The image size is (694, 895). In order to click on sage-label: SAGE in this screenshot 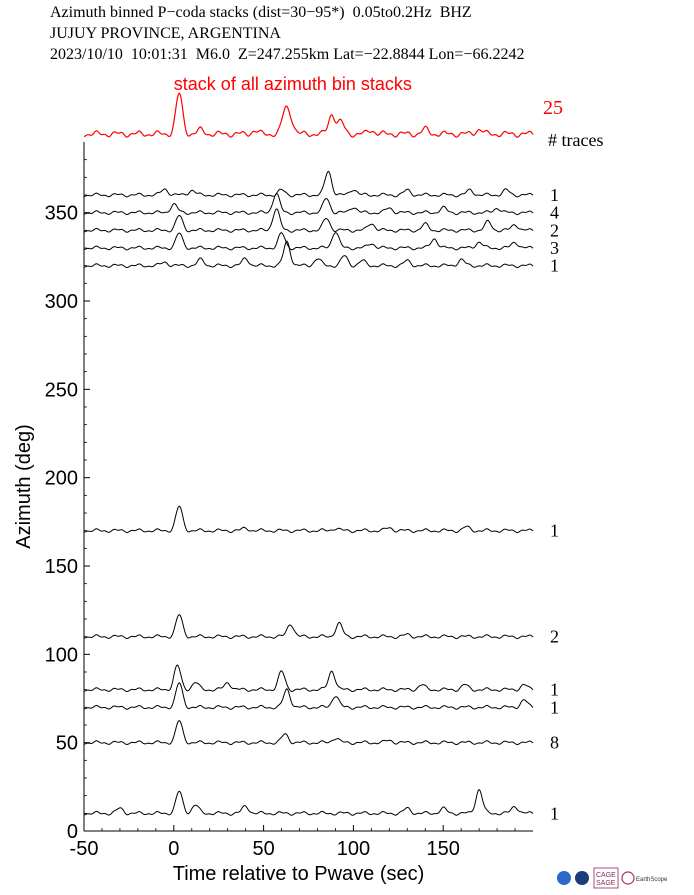, I will do `click(606, 883)`.